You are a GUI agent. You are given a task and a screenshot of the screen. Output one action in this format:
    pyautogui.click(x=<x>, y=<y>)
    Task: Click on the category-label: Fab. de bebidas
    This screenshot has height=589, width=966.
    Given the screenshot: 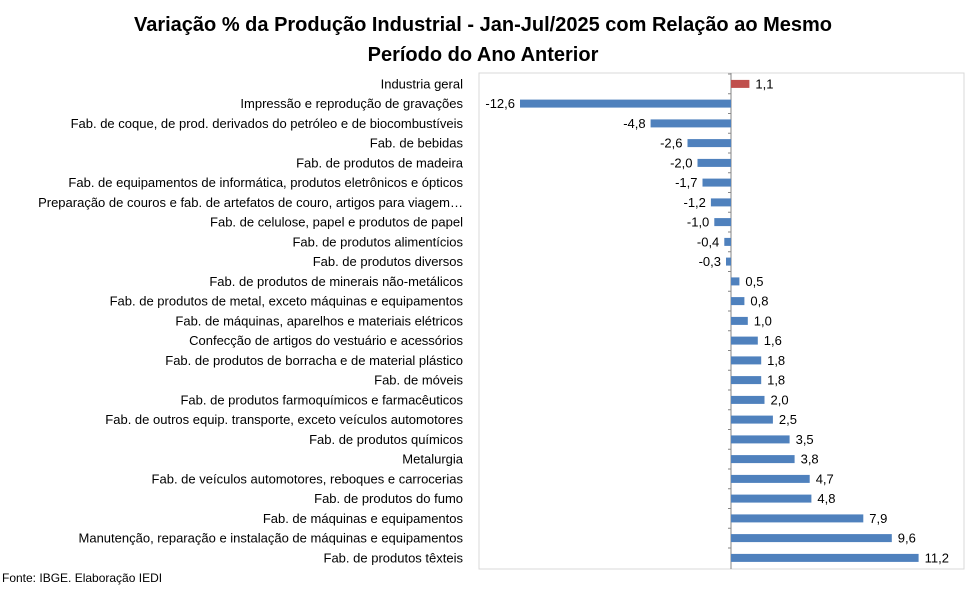 What is the action you would take?
    pyautogui.click(x=417, y=143)
    